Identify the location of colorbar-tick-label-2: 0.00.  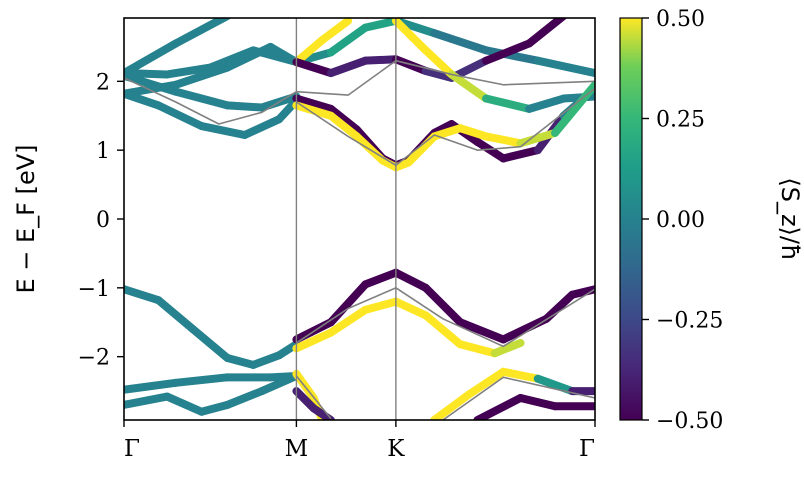
(680, 220).